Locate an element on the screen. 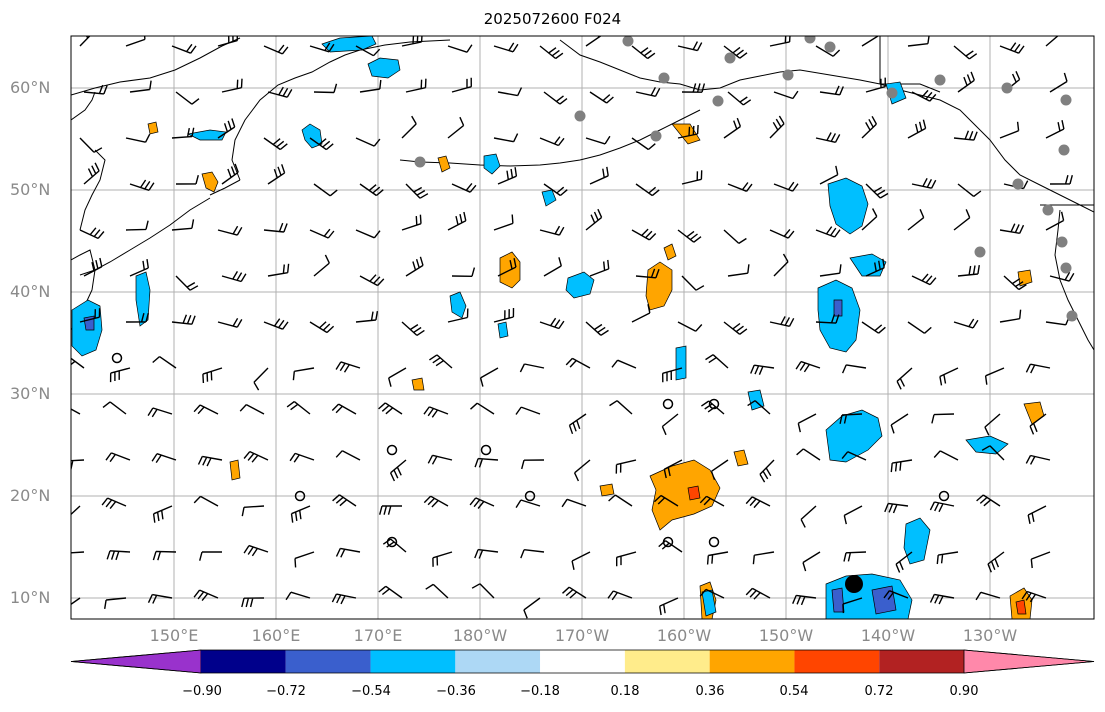 Image resolution: width=1105 pixels, height=712 pixels. colorbar-label: −0.18 is located at coordinates (540, 691).